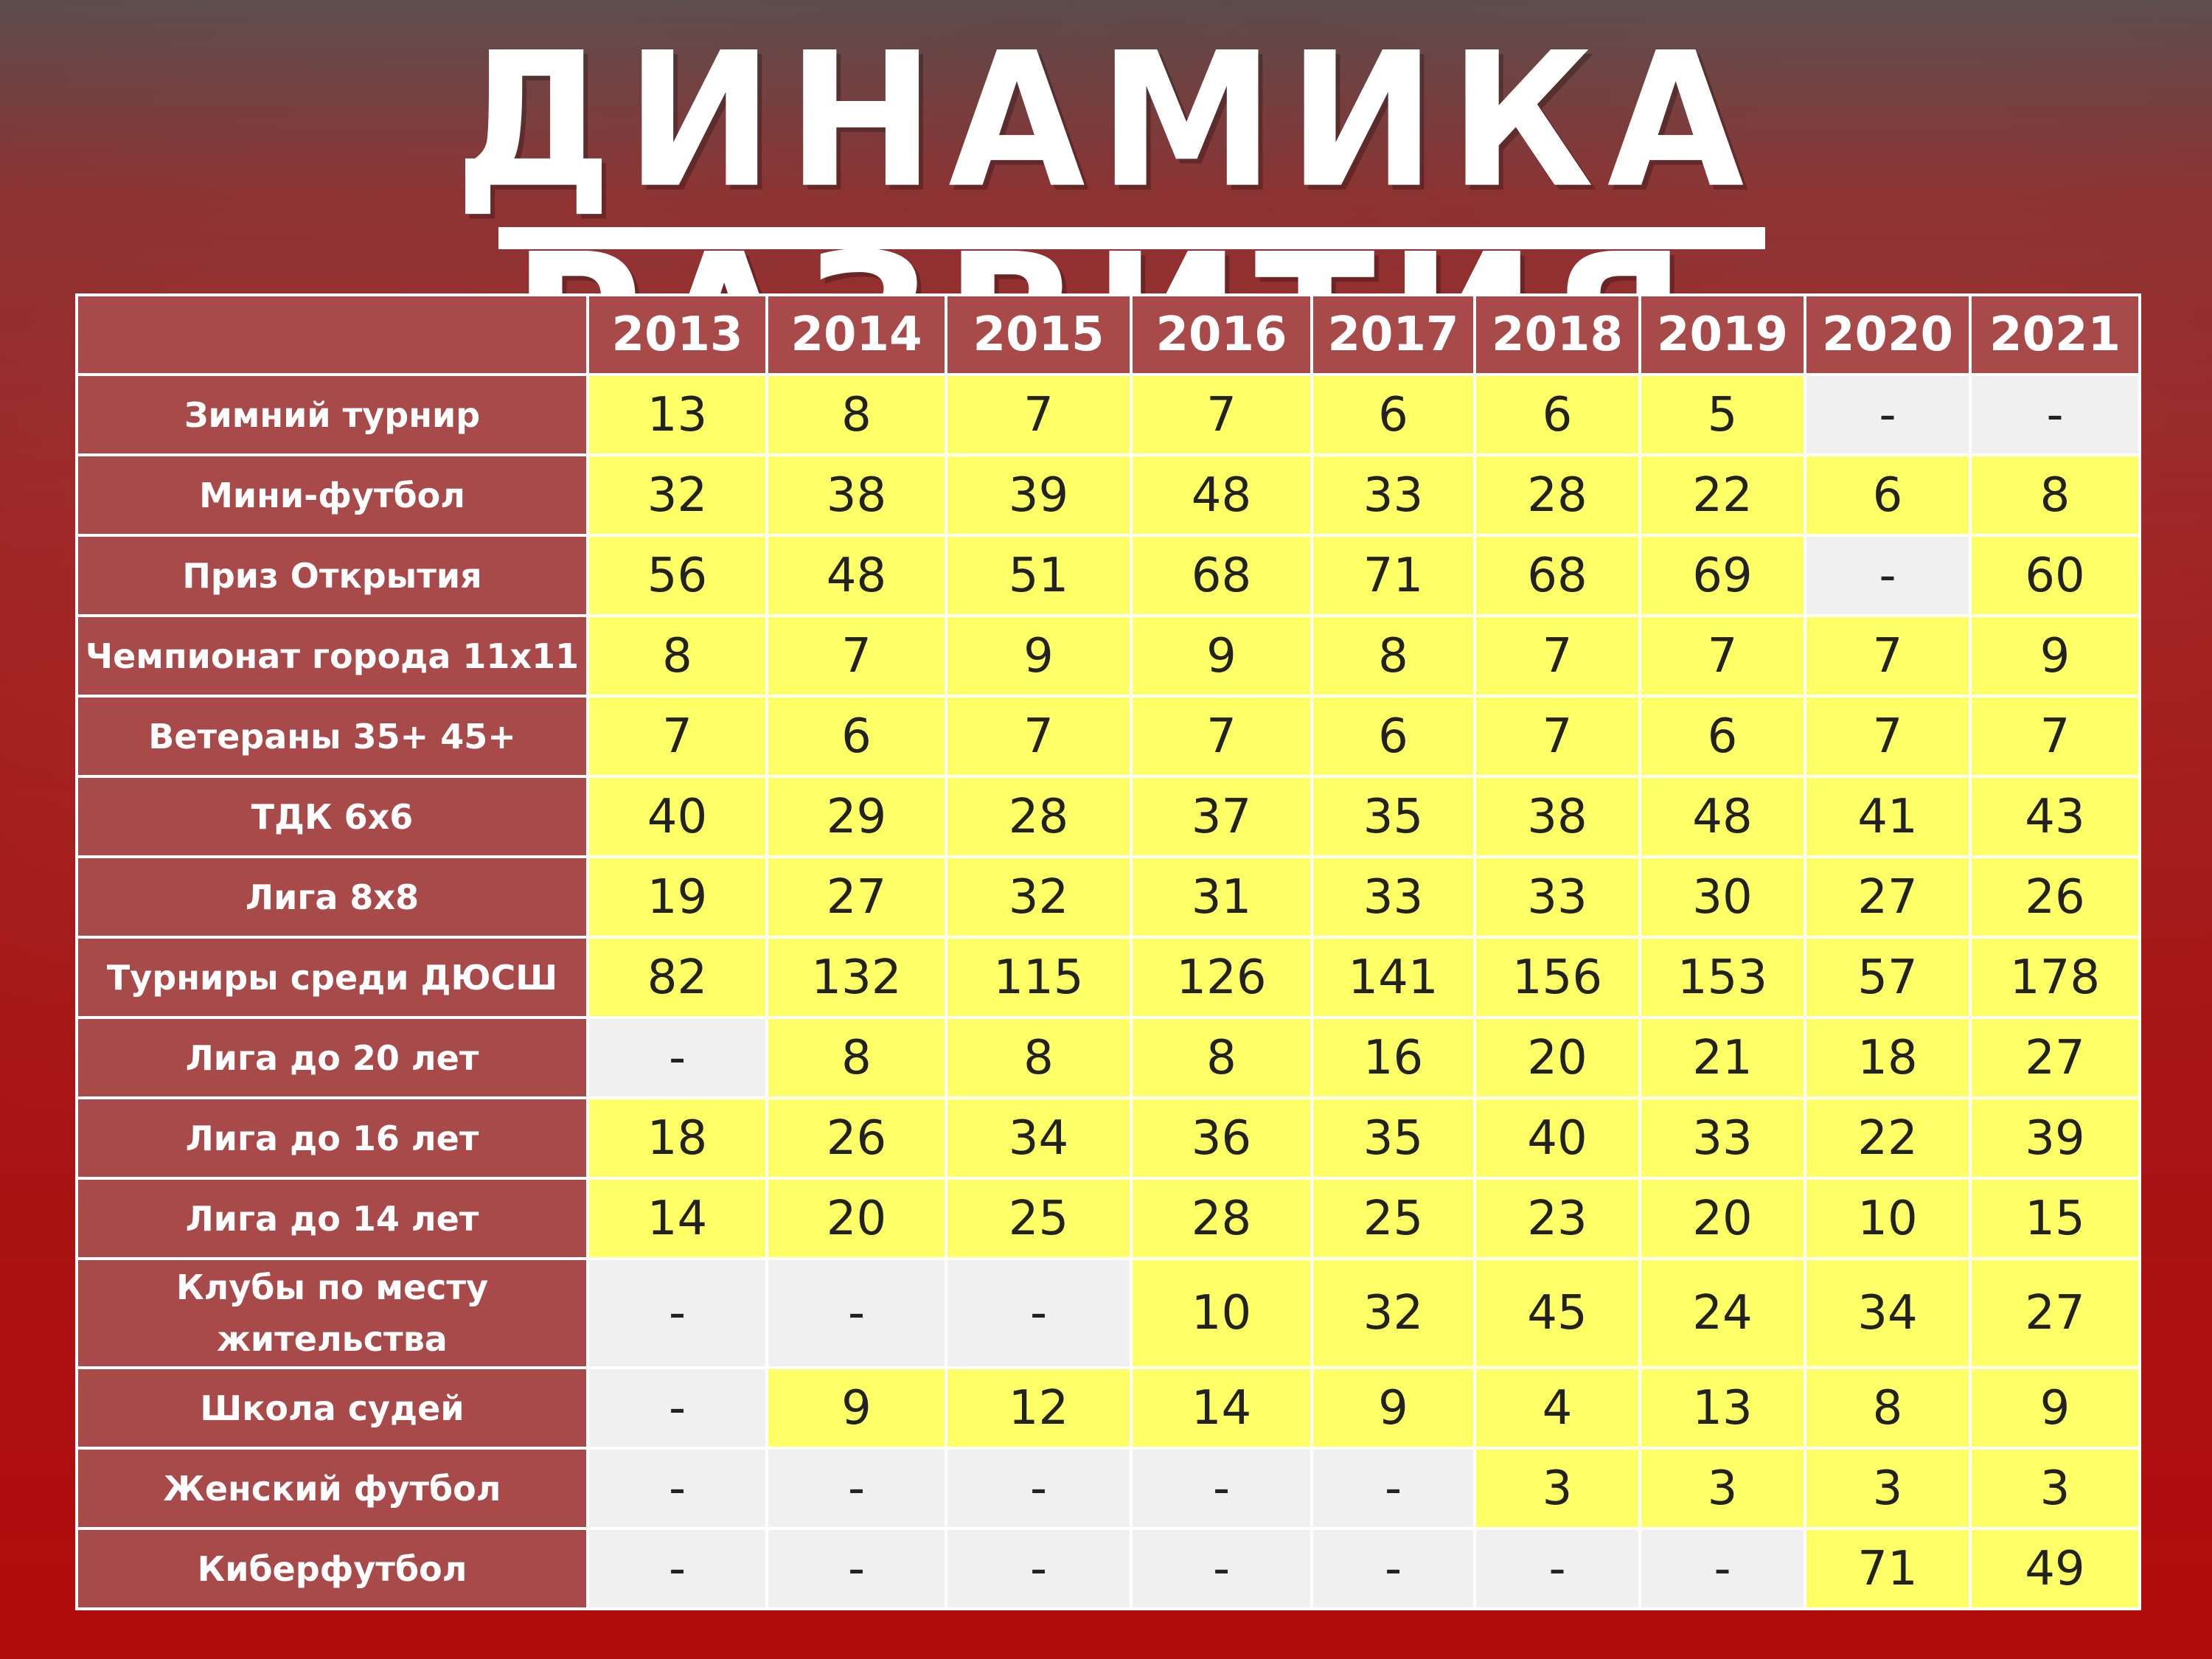 This screenshot has height=1659, width=2212. I want to click on value-cell: 24, so click(1722, 1313).